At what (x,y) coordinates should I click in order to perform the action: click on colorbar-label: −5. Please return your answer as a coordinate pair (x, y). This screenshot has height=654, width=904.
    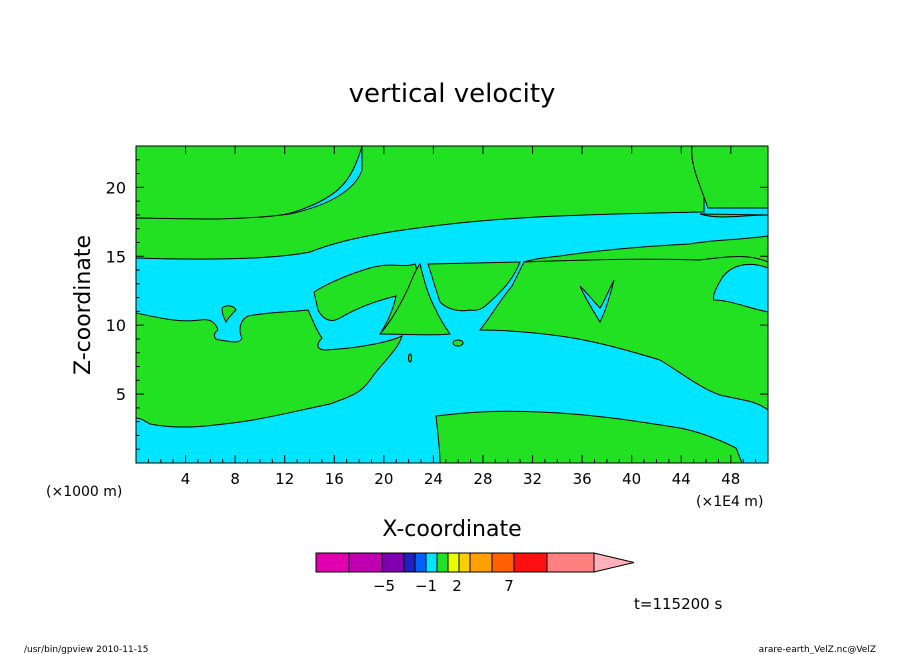
    Looking at the image, I should click on (384, 586).